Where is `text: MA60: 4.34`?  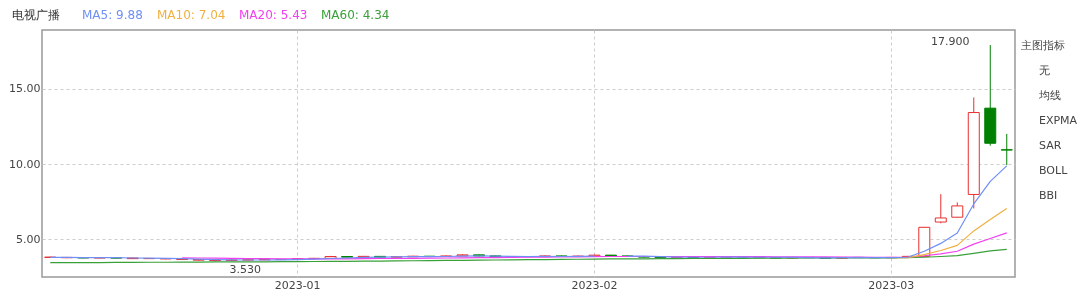
text: MA60: 4.34 is located at coordinates (355, 15).